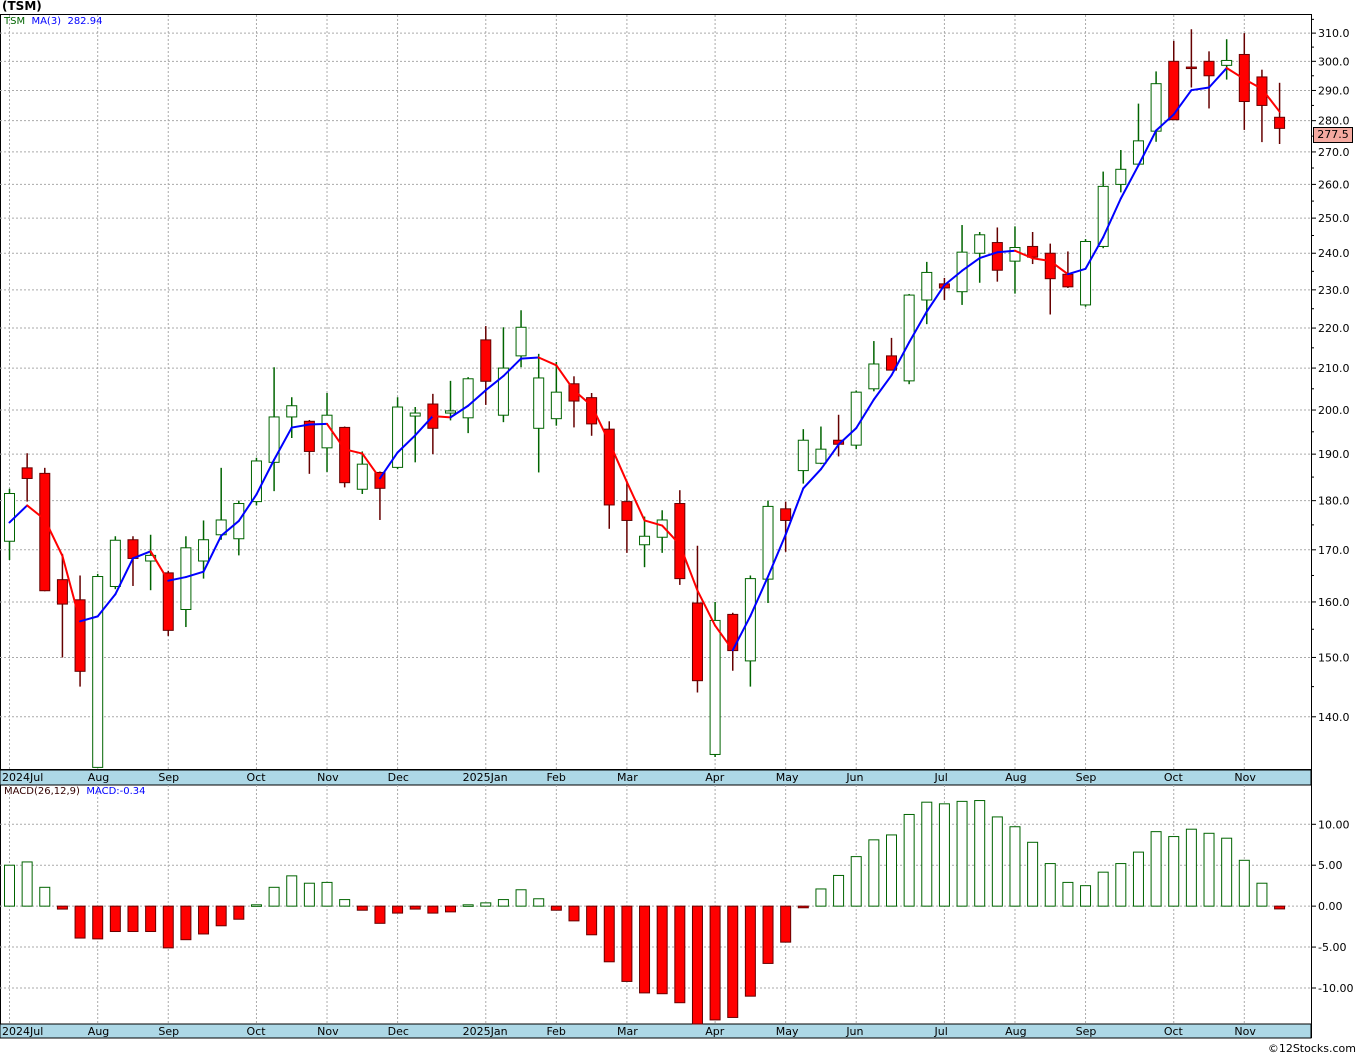 This screenshot has height=1056, width=1360. I want to click on price-legend: TSM MA(3) 282.94, so click(53, 21).